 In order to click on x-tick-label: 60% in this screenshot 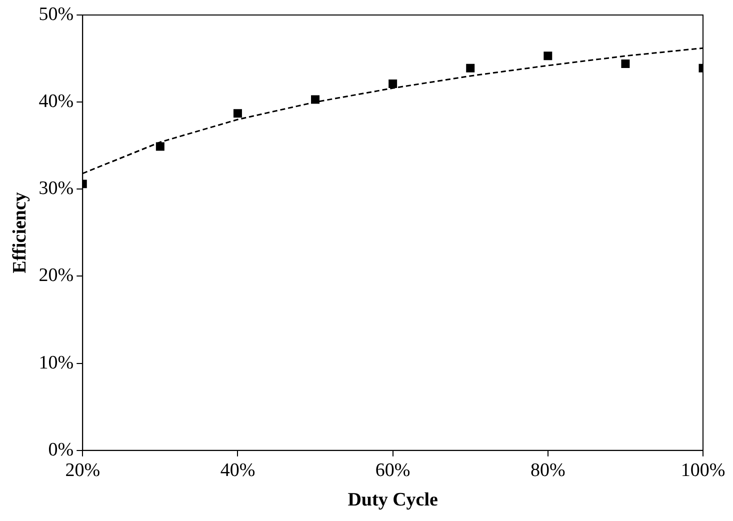, I will do `click(392, 470)`.